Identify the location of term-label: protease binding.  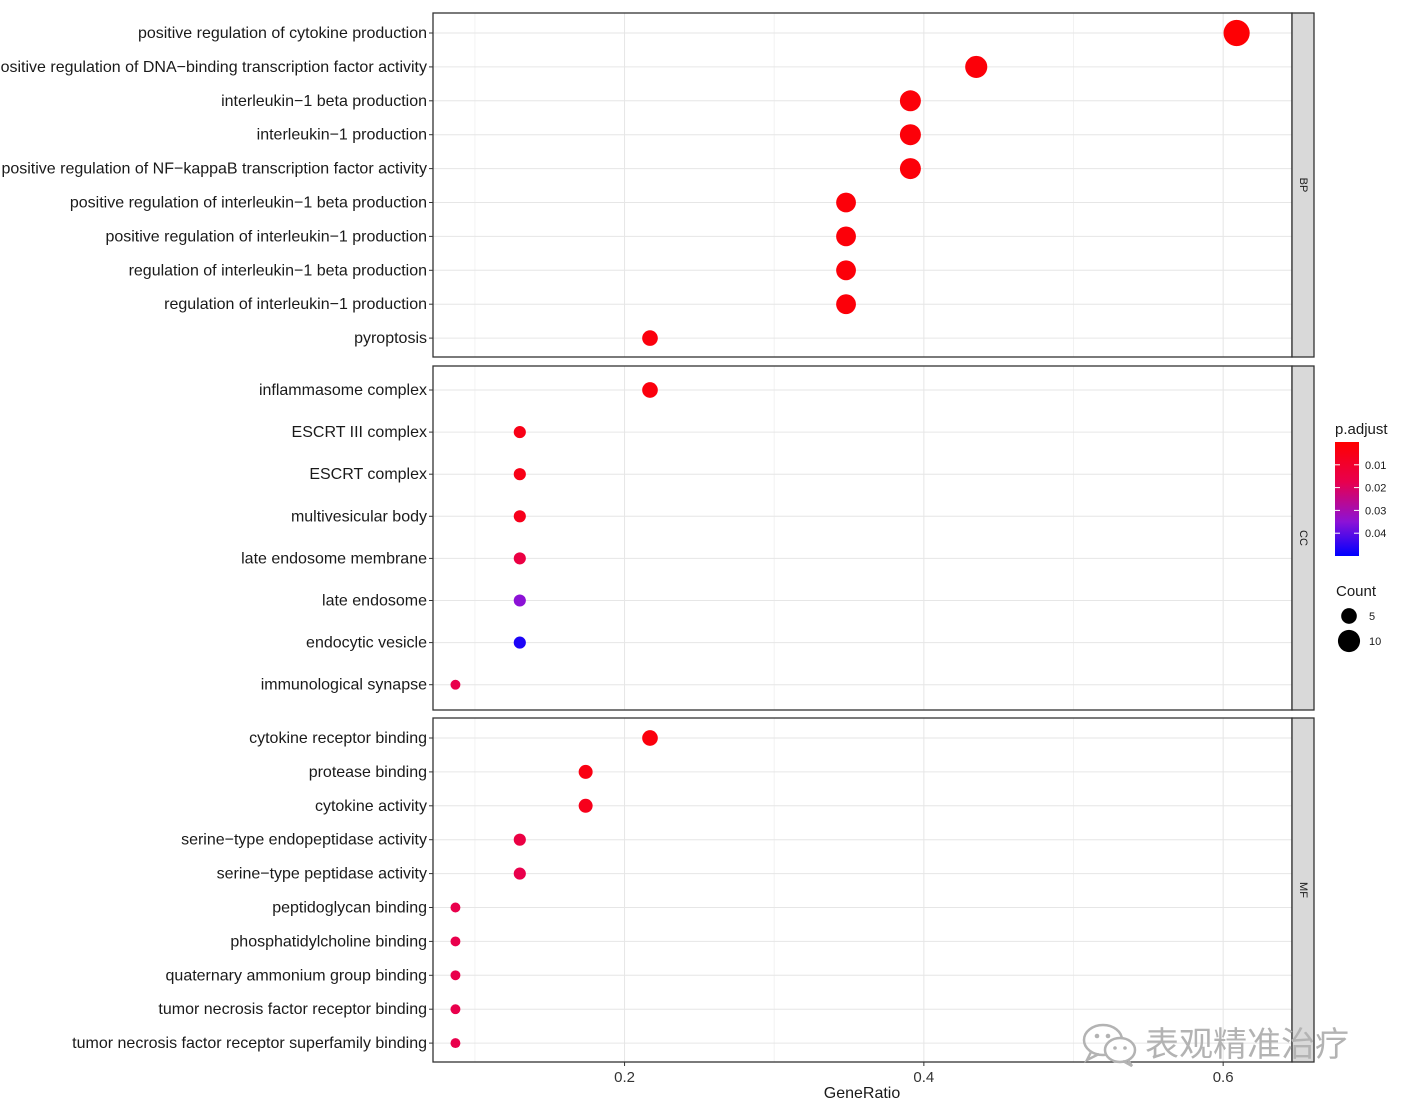
(368, 772).